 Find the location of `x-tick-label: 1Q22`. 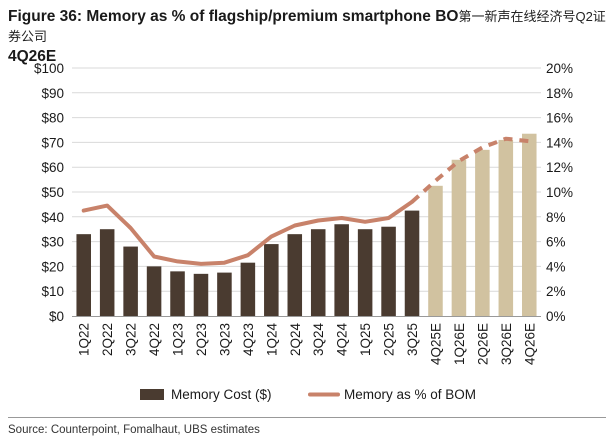

x-tick-label: 1Q22 is located at coordinates (84, 339).